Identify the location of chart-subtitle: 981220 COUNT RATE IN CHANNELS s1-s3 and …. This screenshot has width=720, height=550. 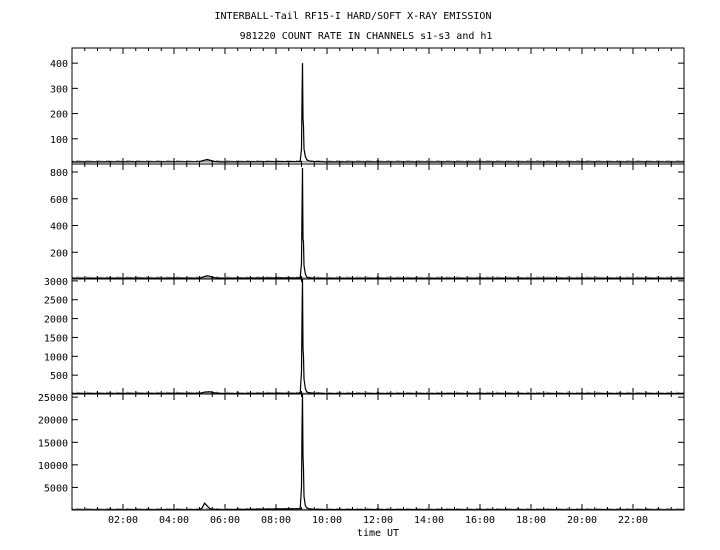
(366, 36).